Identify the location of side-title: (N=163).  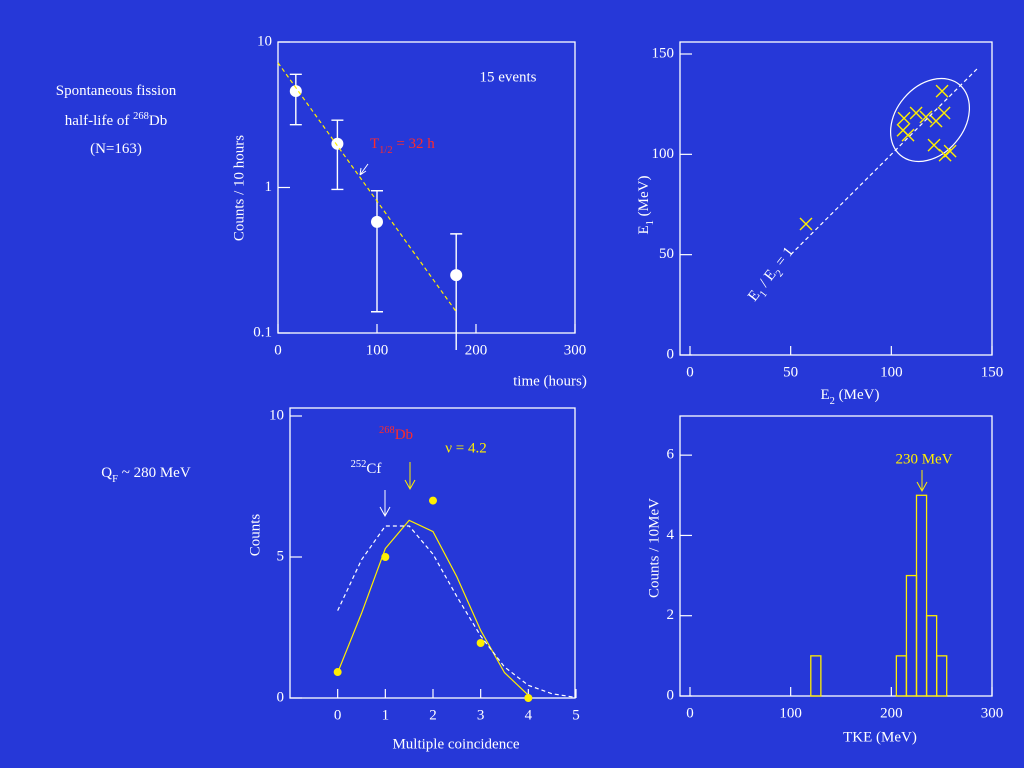
(116, 149).